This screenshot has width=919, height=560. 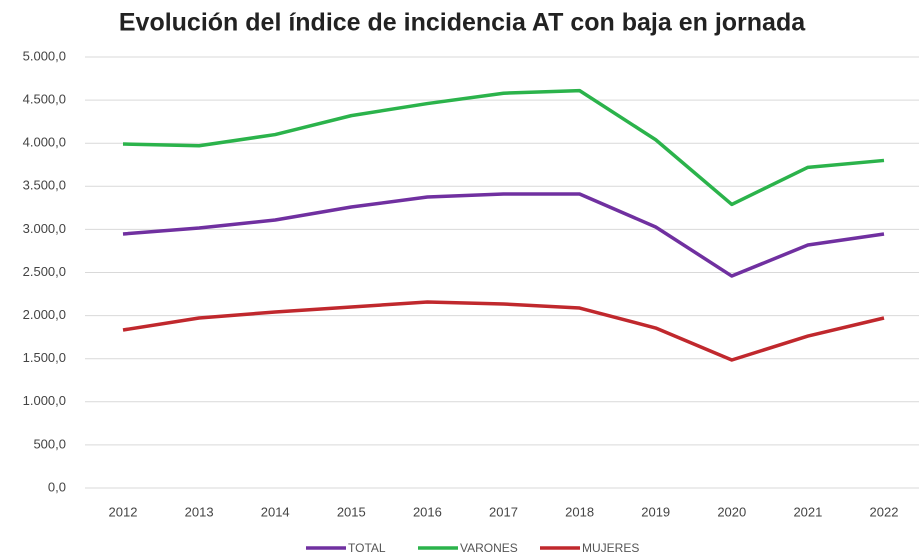 I want to click on y-tick-label: 2.000,0, so click(x=44, y=314).